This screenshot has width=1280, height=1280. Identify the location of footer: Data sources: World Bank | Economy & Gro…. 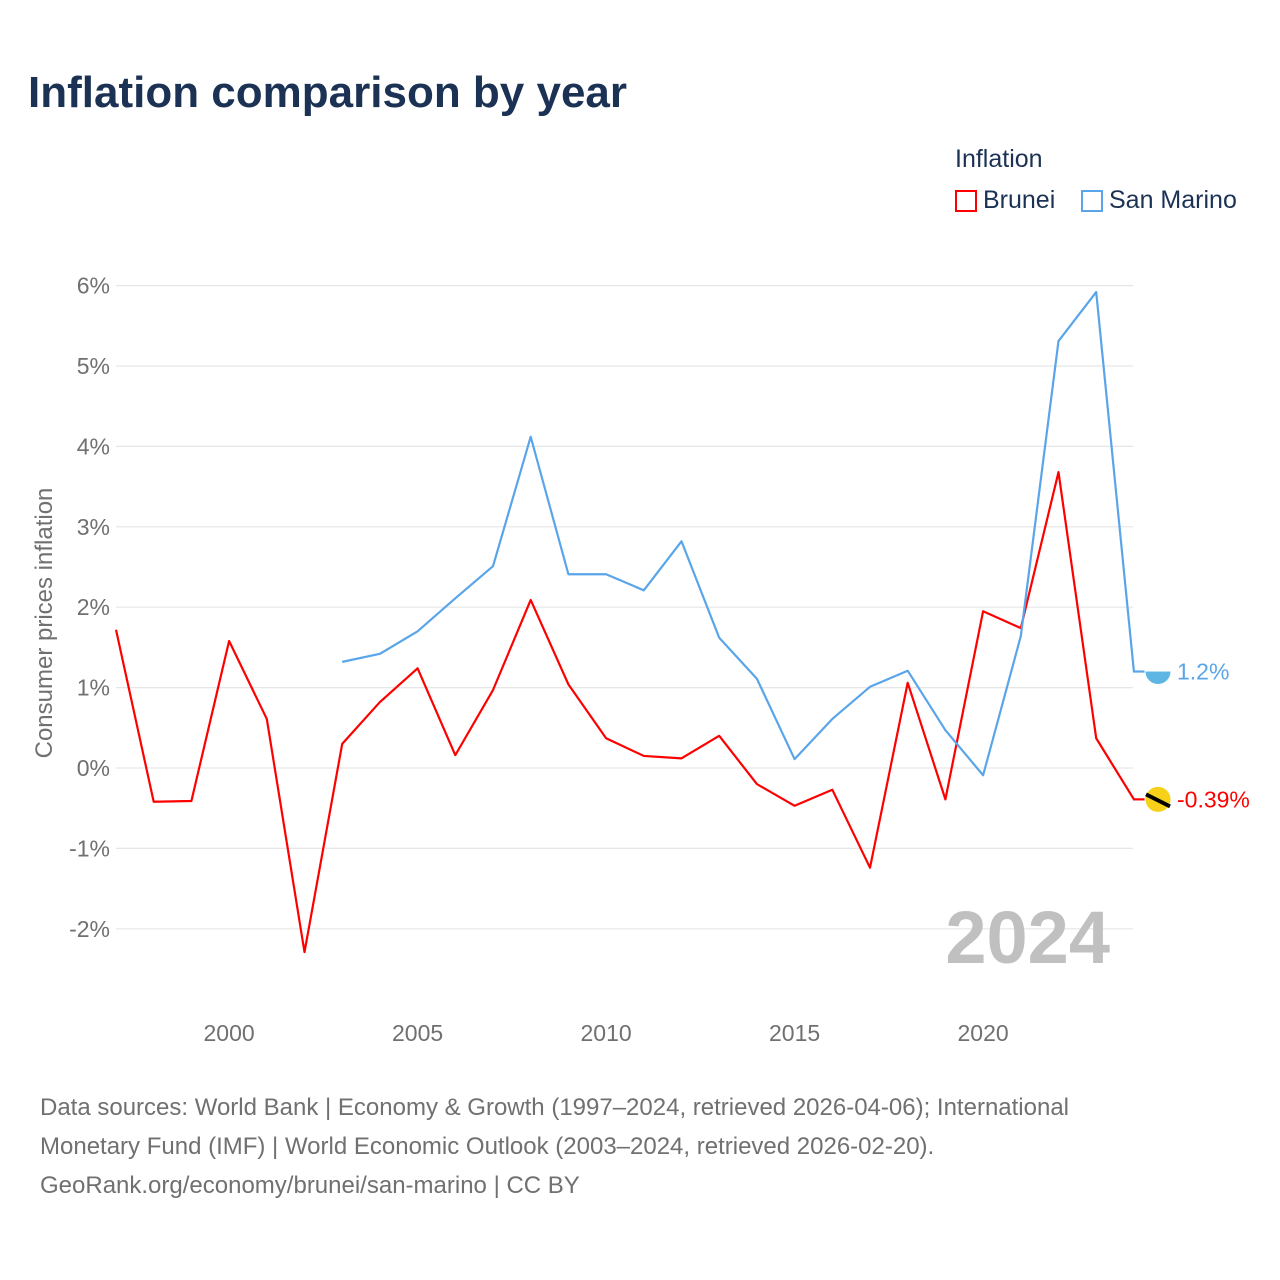
(640, 1146).